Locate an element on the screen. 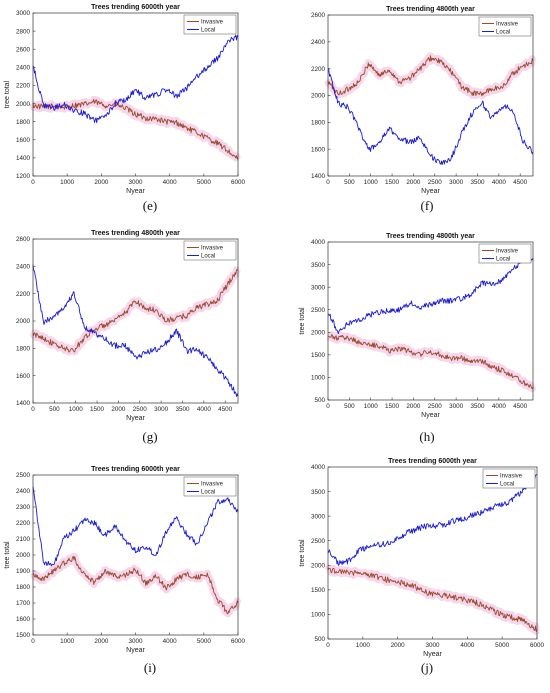  panel-label-i: (i) is located at coordinates (150, 667).